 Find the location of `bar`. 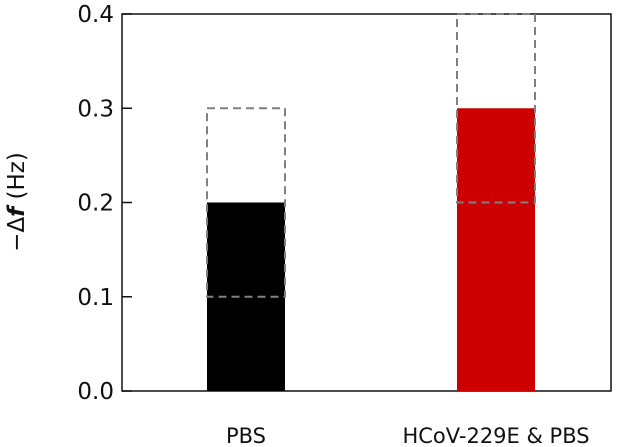

bar is located at coordinates (496, 249).